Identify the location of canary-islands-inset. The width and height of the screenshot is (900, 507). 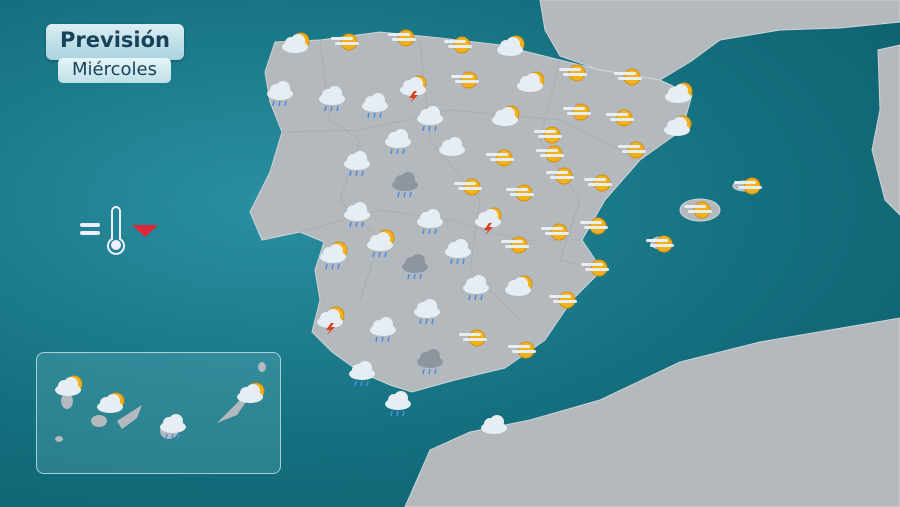
(158, 413).